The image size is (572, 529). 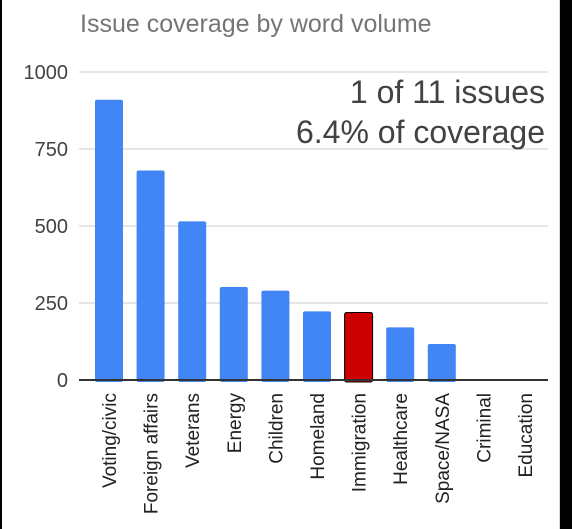 I want to click on coverage-share-annotation: 6.4% of coverage, so click(x=420, y=132).